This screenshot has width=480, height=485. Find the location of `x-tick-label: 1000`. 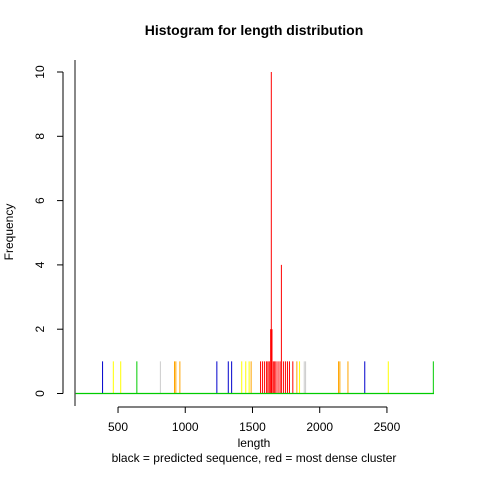

x-tick-label: 1000 is located at coordinates (185, 427).